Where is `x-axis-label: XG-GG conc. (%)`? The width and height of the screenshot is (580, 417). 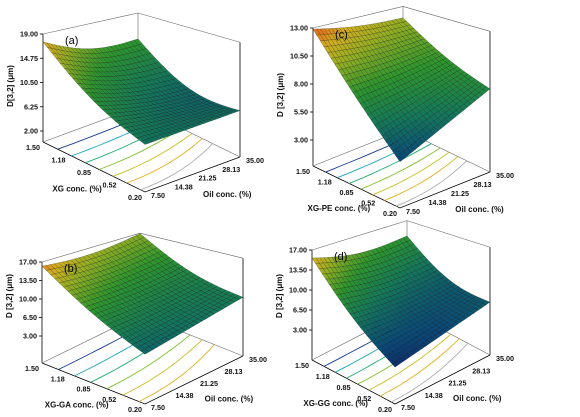
x-axis-label: XG-GG conc. (%) is located at coordinates (335, 403).